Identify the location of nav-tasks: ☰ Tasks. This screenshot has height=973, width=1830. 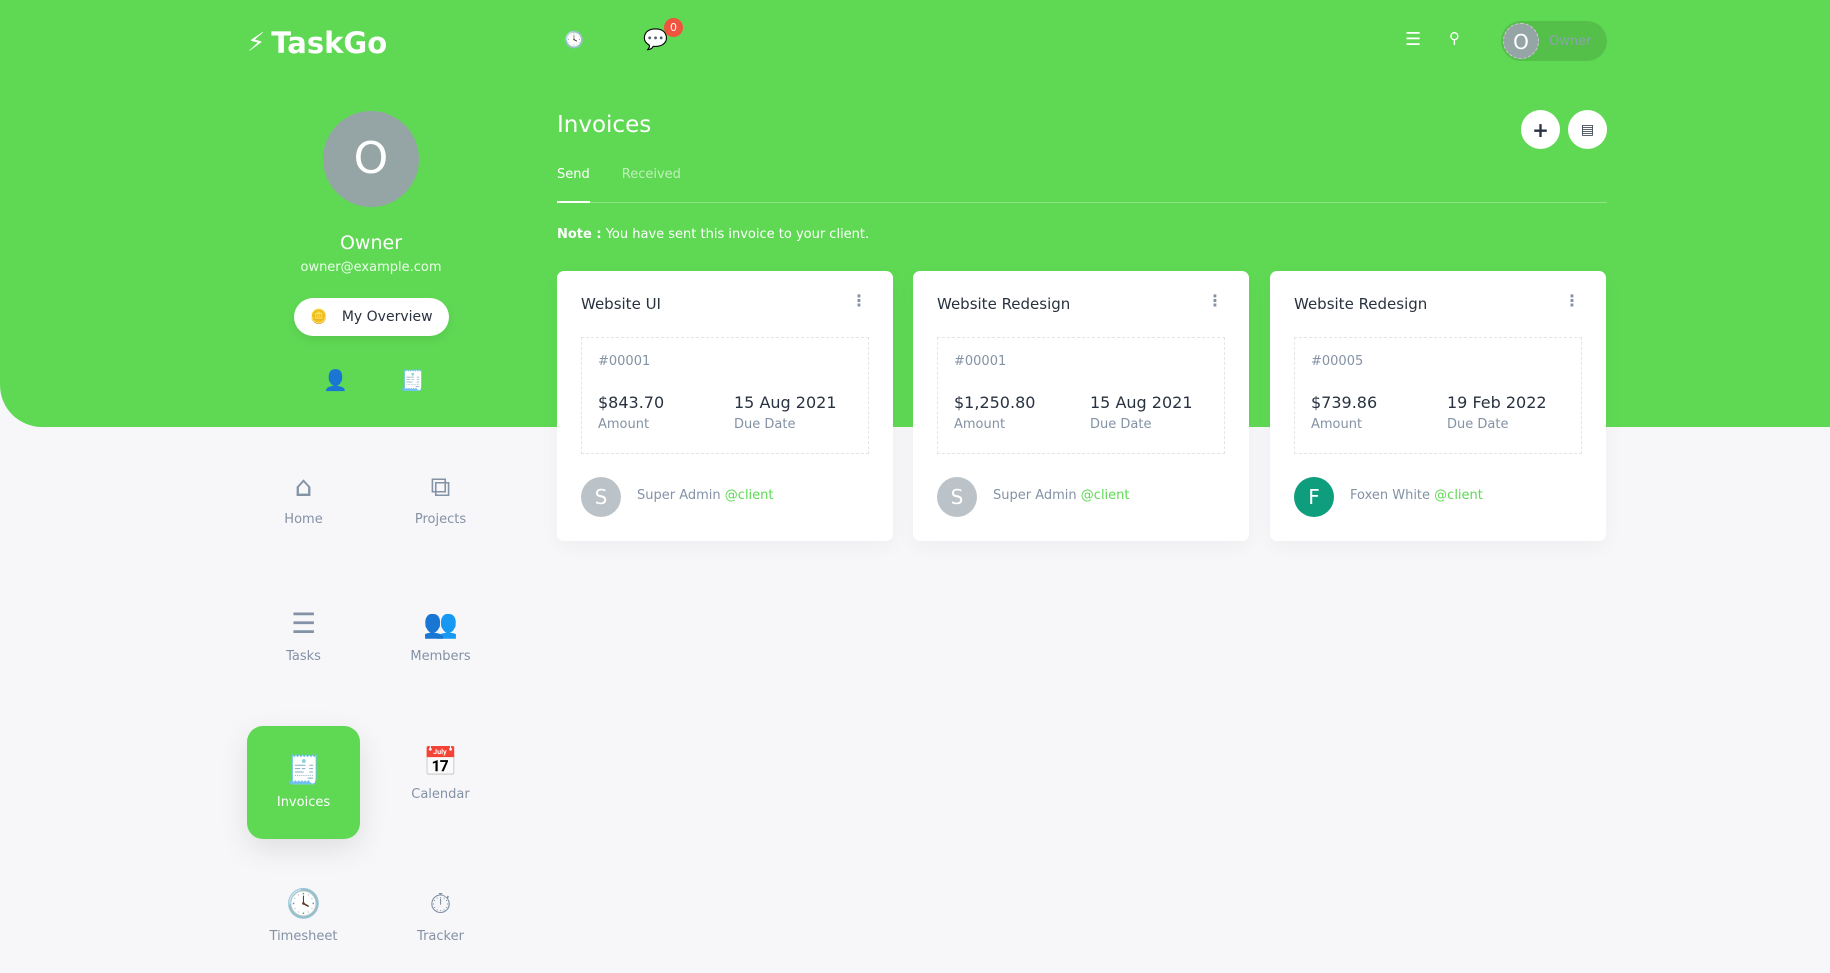
(303, 636).